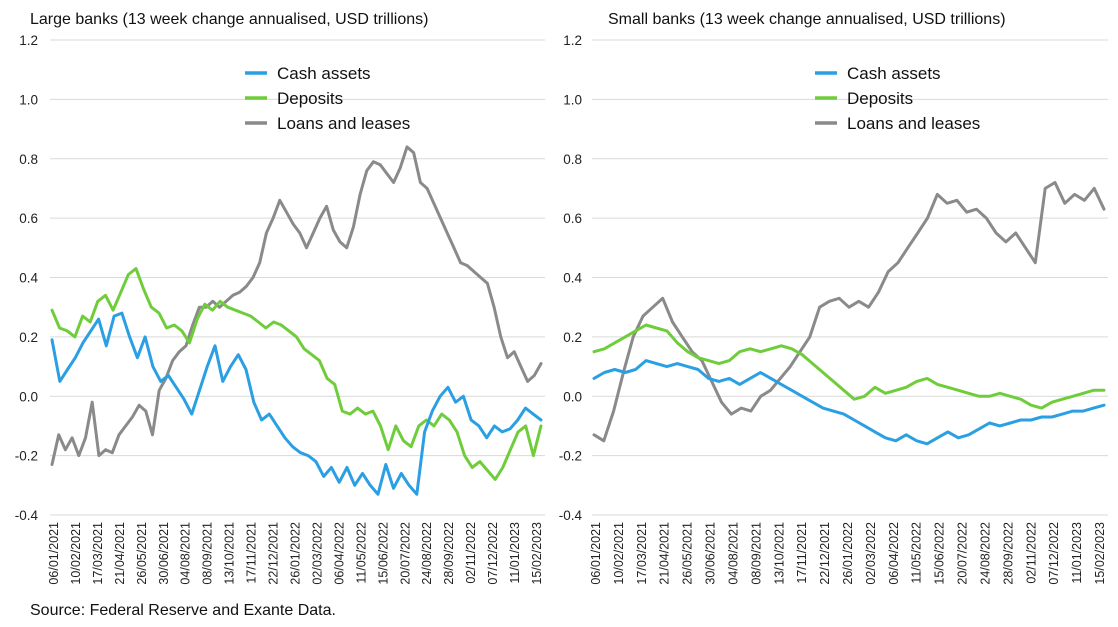 Image resolution: width=1118 pixels, height=627 pixels. I want to click on source-note: Source: Federal Reserve and Exante Data., so click(183, 610).